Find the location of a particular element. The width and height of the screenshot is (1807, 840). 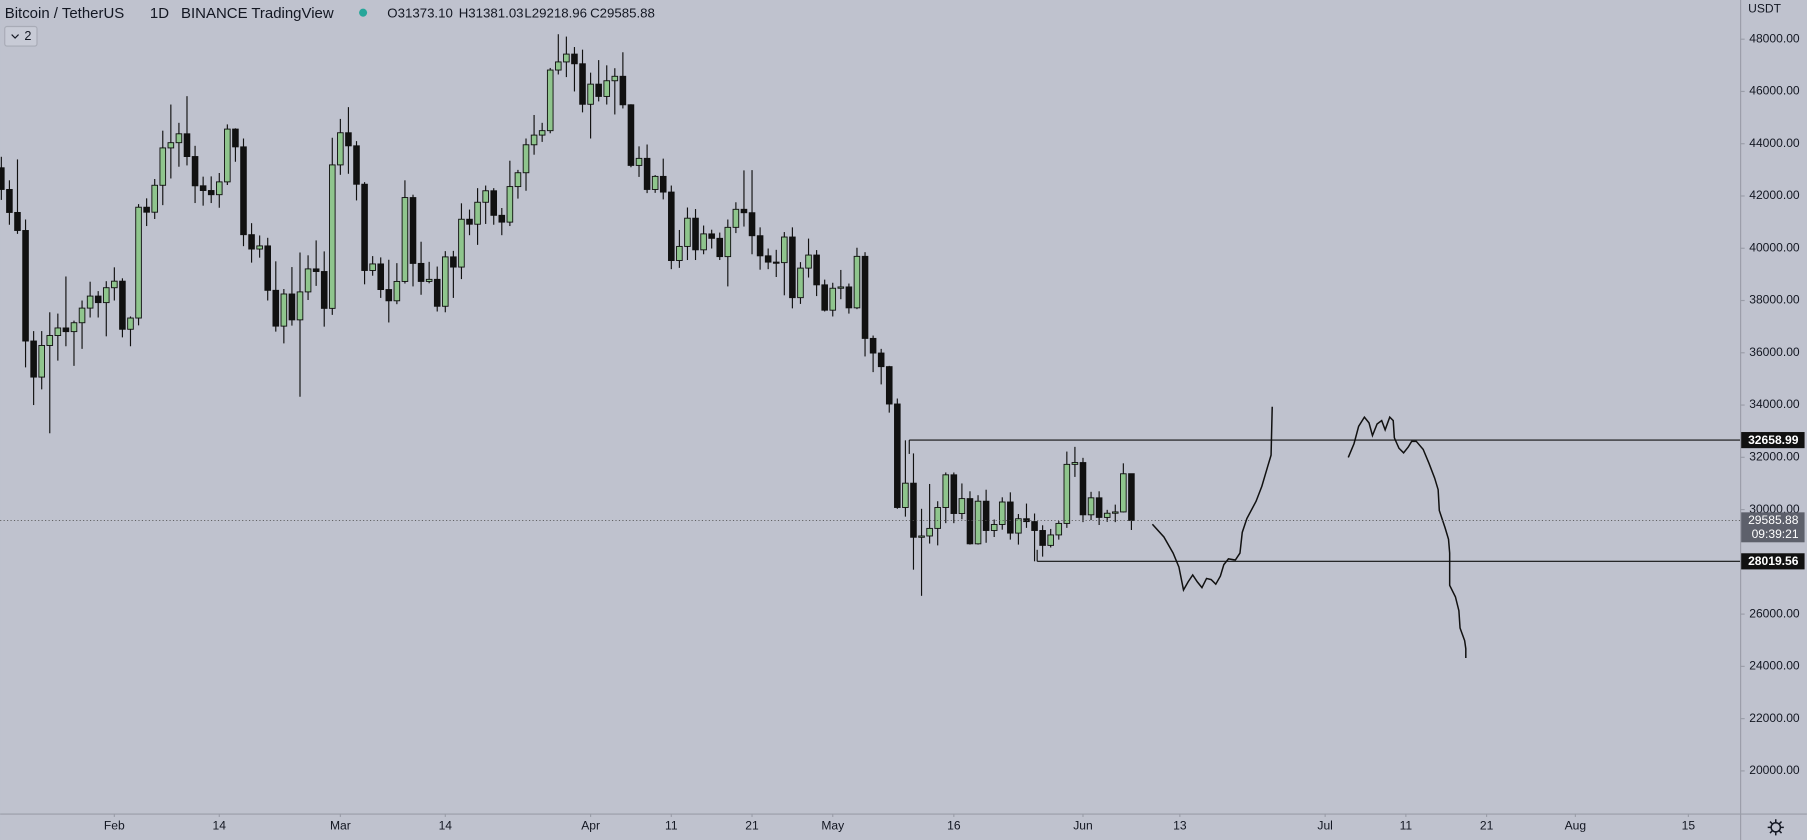

current-price-box is located at coordinates (1773, 527).